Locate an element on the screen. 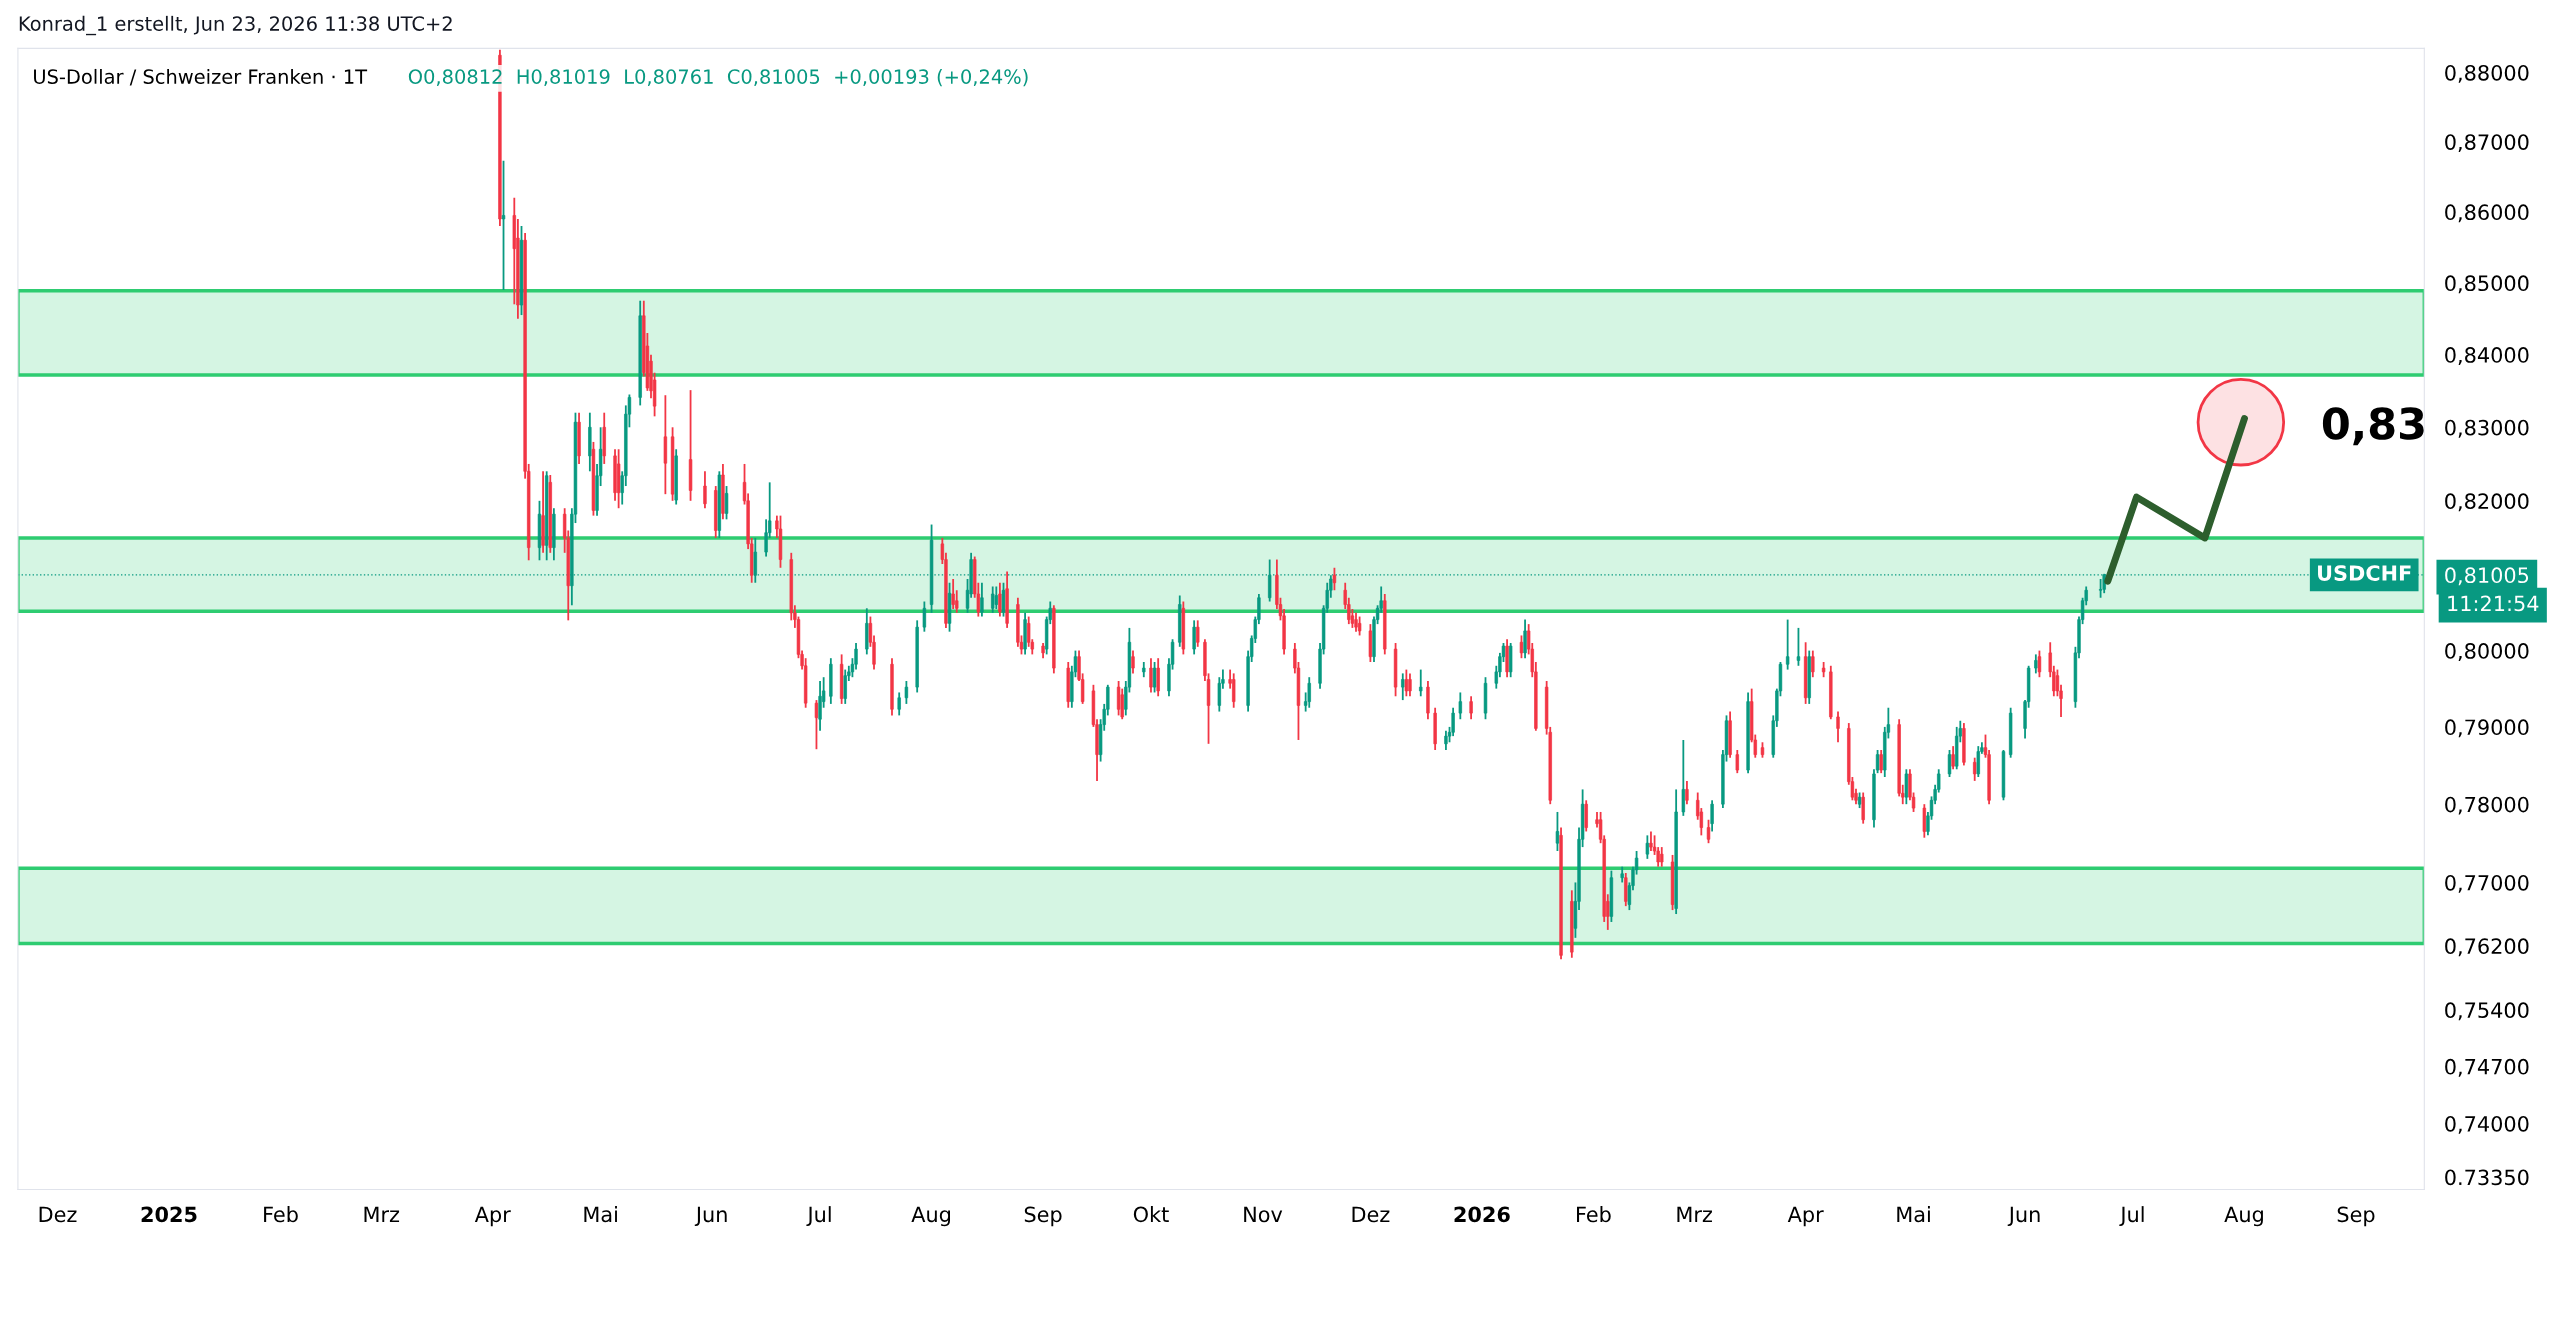 The width and height of the screenshot is (2560, 1344). y-tick-label: 0,79000 is located at coordinates (2487, 728).